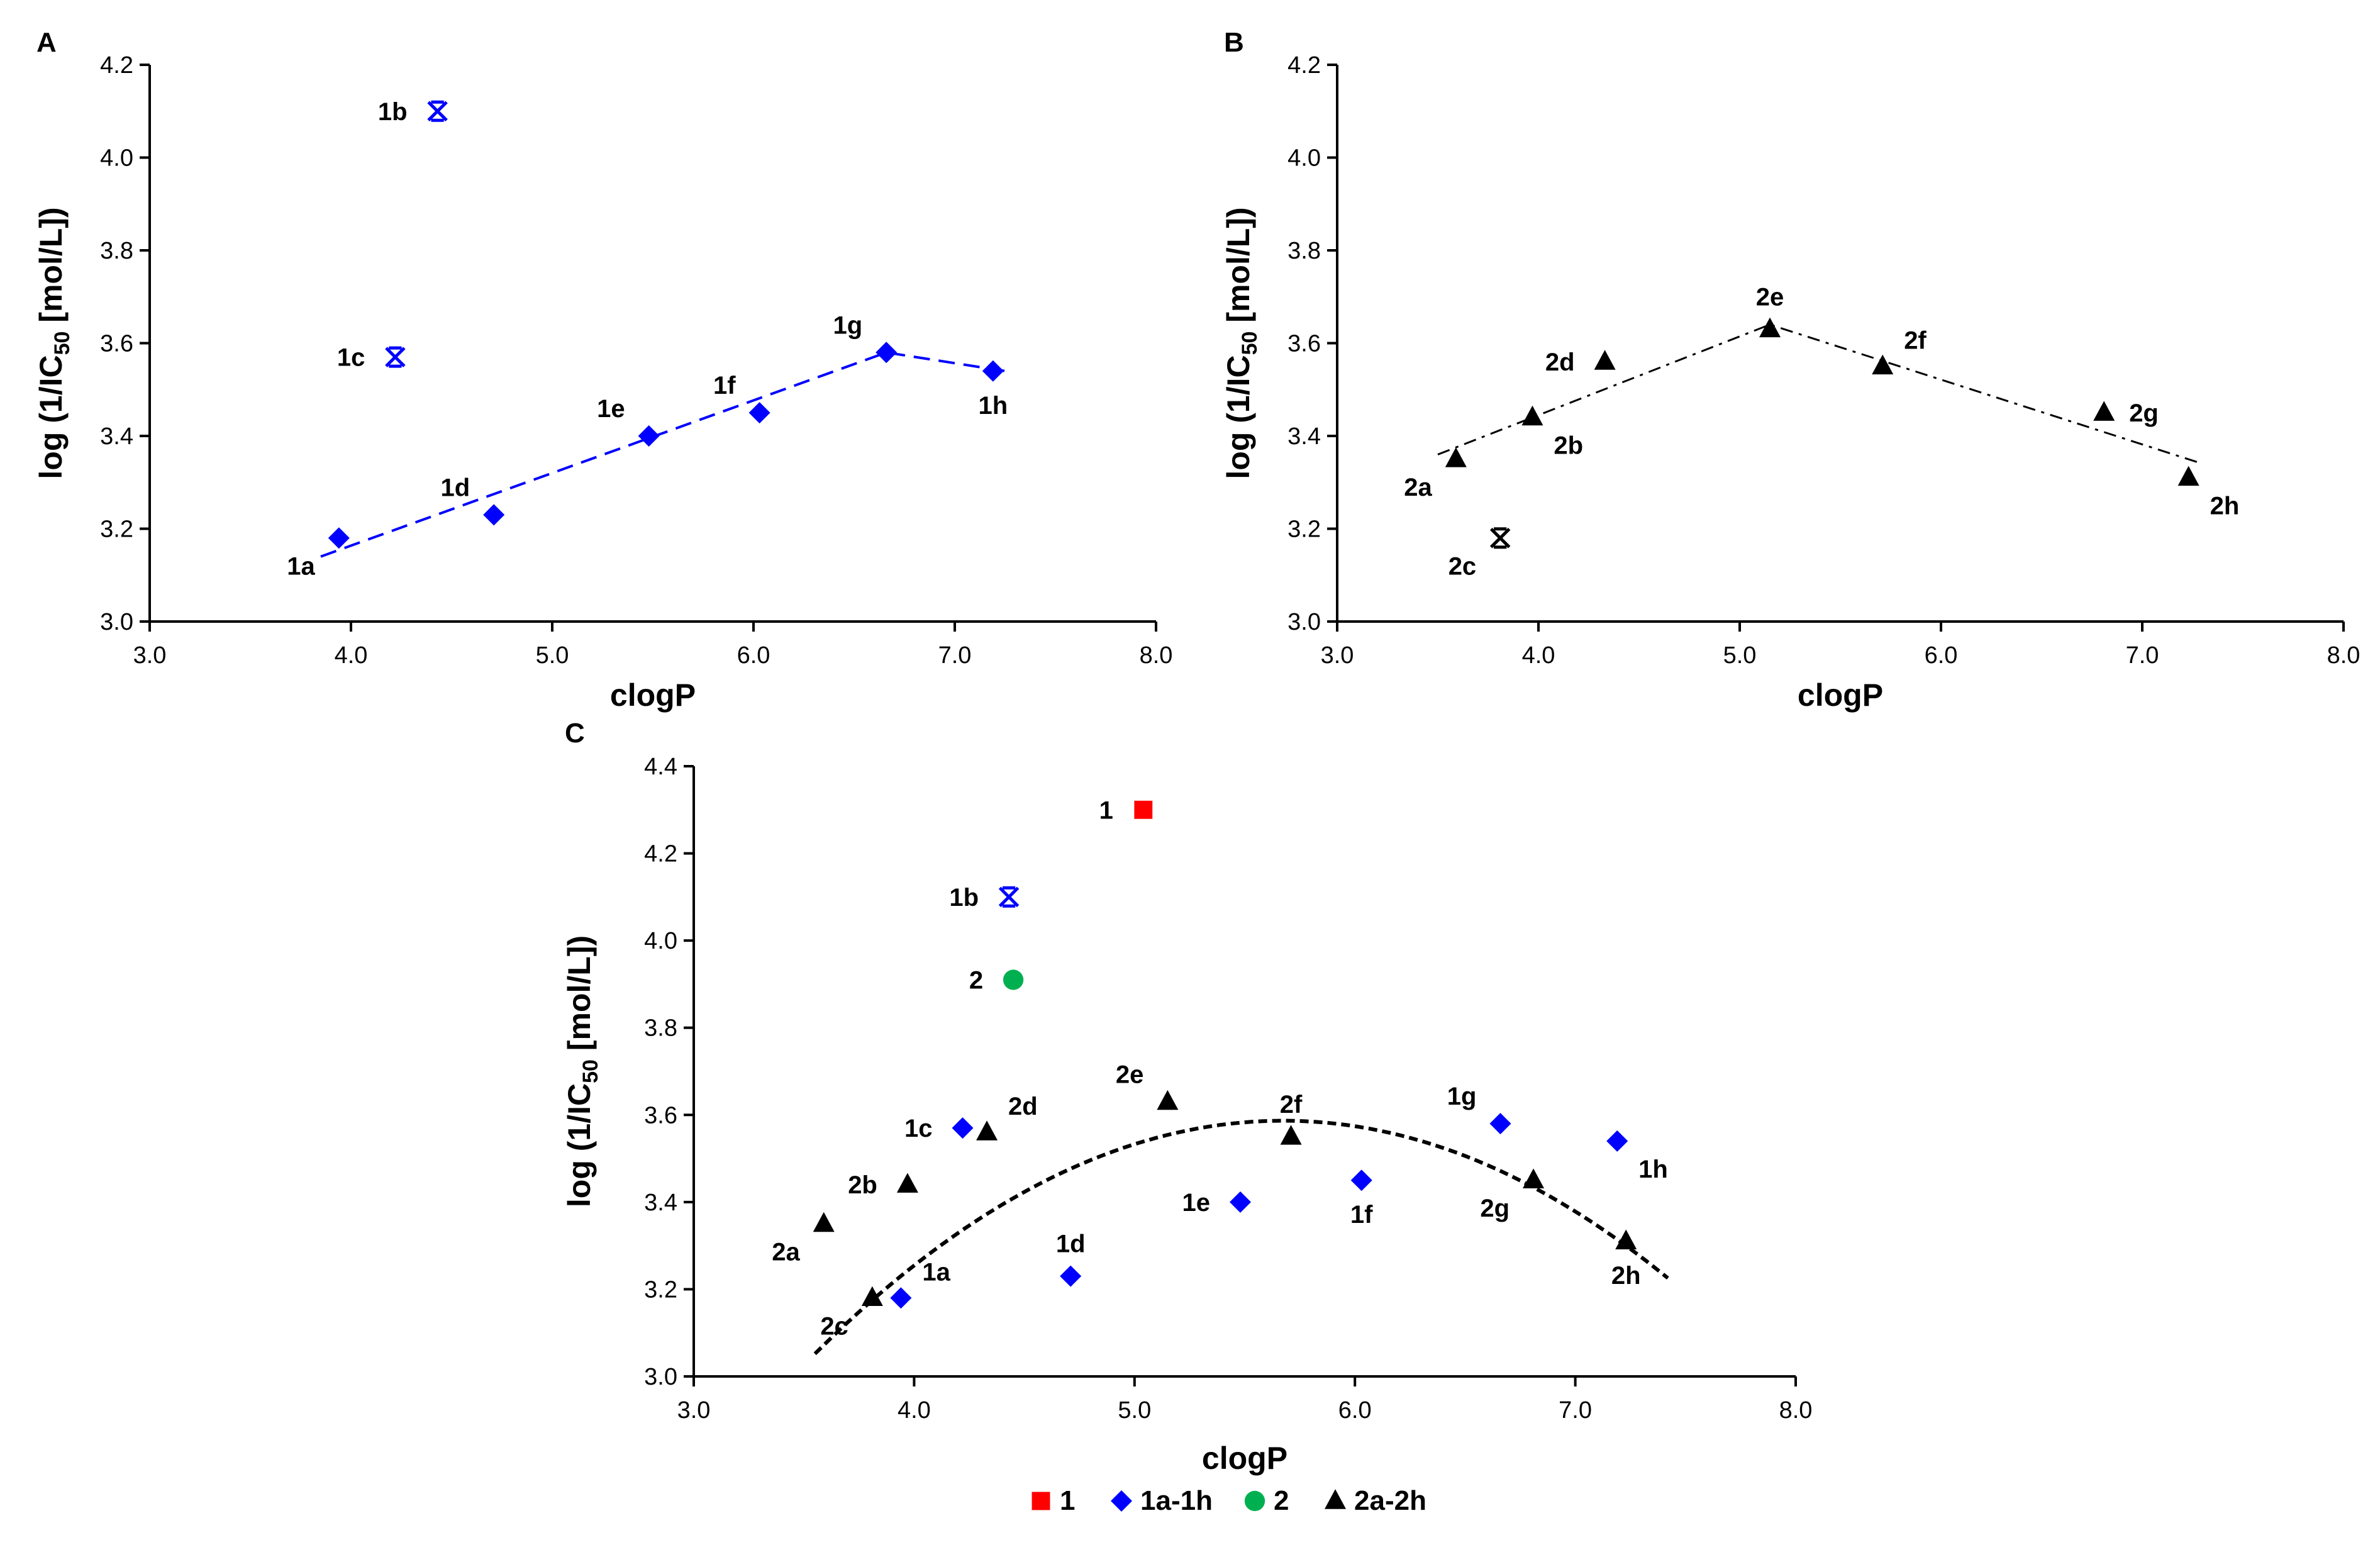 The width and height of the screenshot is (2380, 1562). What do you see at coordinates (1915, 340) in the screenshot?
I see `data-label: 2f` at bounding box center [1915, 340].